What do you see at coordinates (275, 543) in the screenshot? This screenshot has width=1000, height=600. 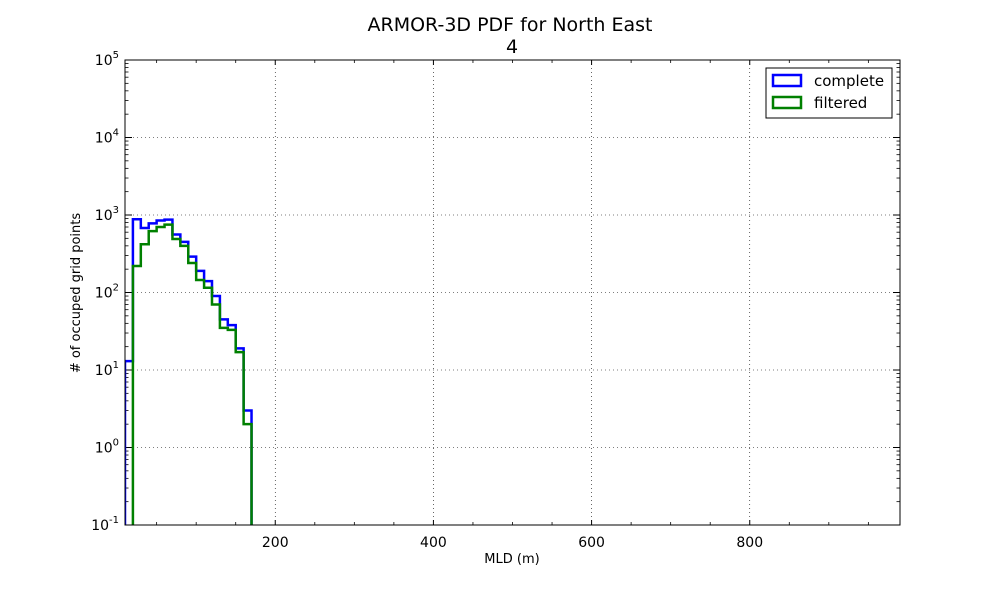 I see `x-tick-label: 200` at bounding box center [275, 543].